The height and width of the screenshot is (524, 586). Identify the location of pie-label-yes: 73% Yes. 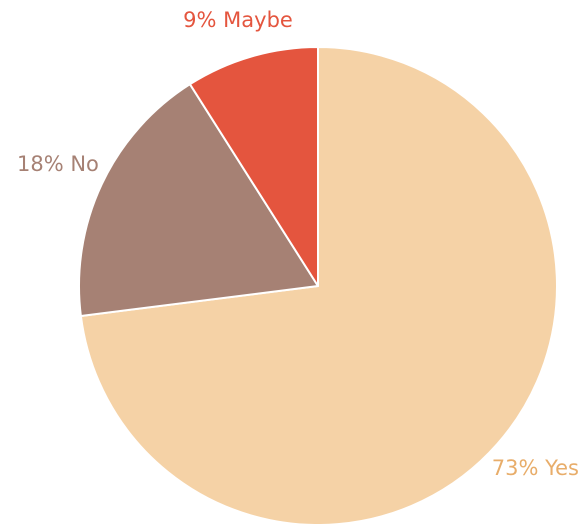
(535, 468).